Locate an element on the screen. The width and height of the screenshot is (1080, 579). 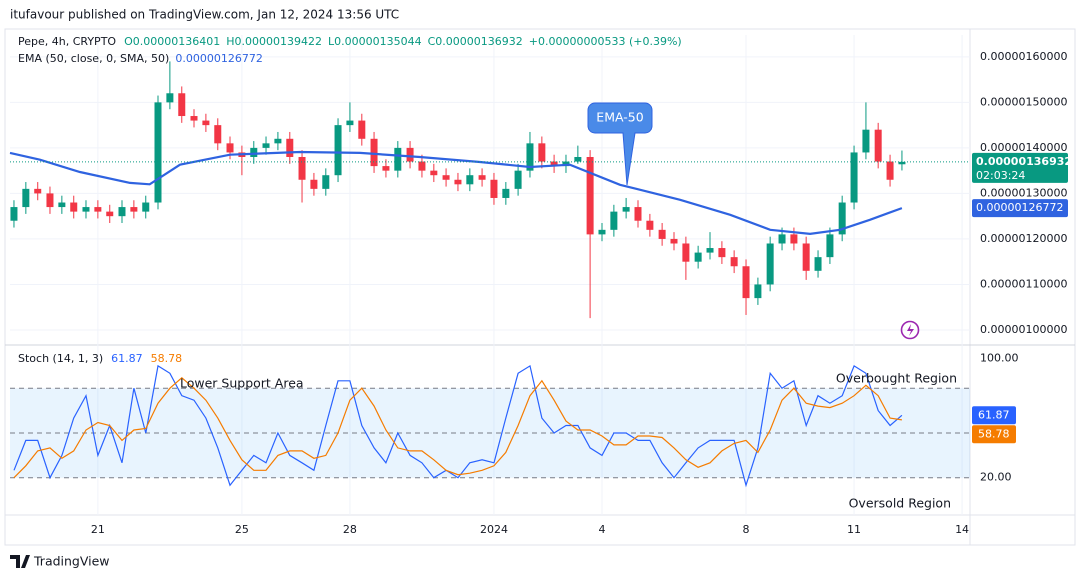
legend-close: C0.00000136932 is located at coordinates (475, 41).